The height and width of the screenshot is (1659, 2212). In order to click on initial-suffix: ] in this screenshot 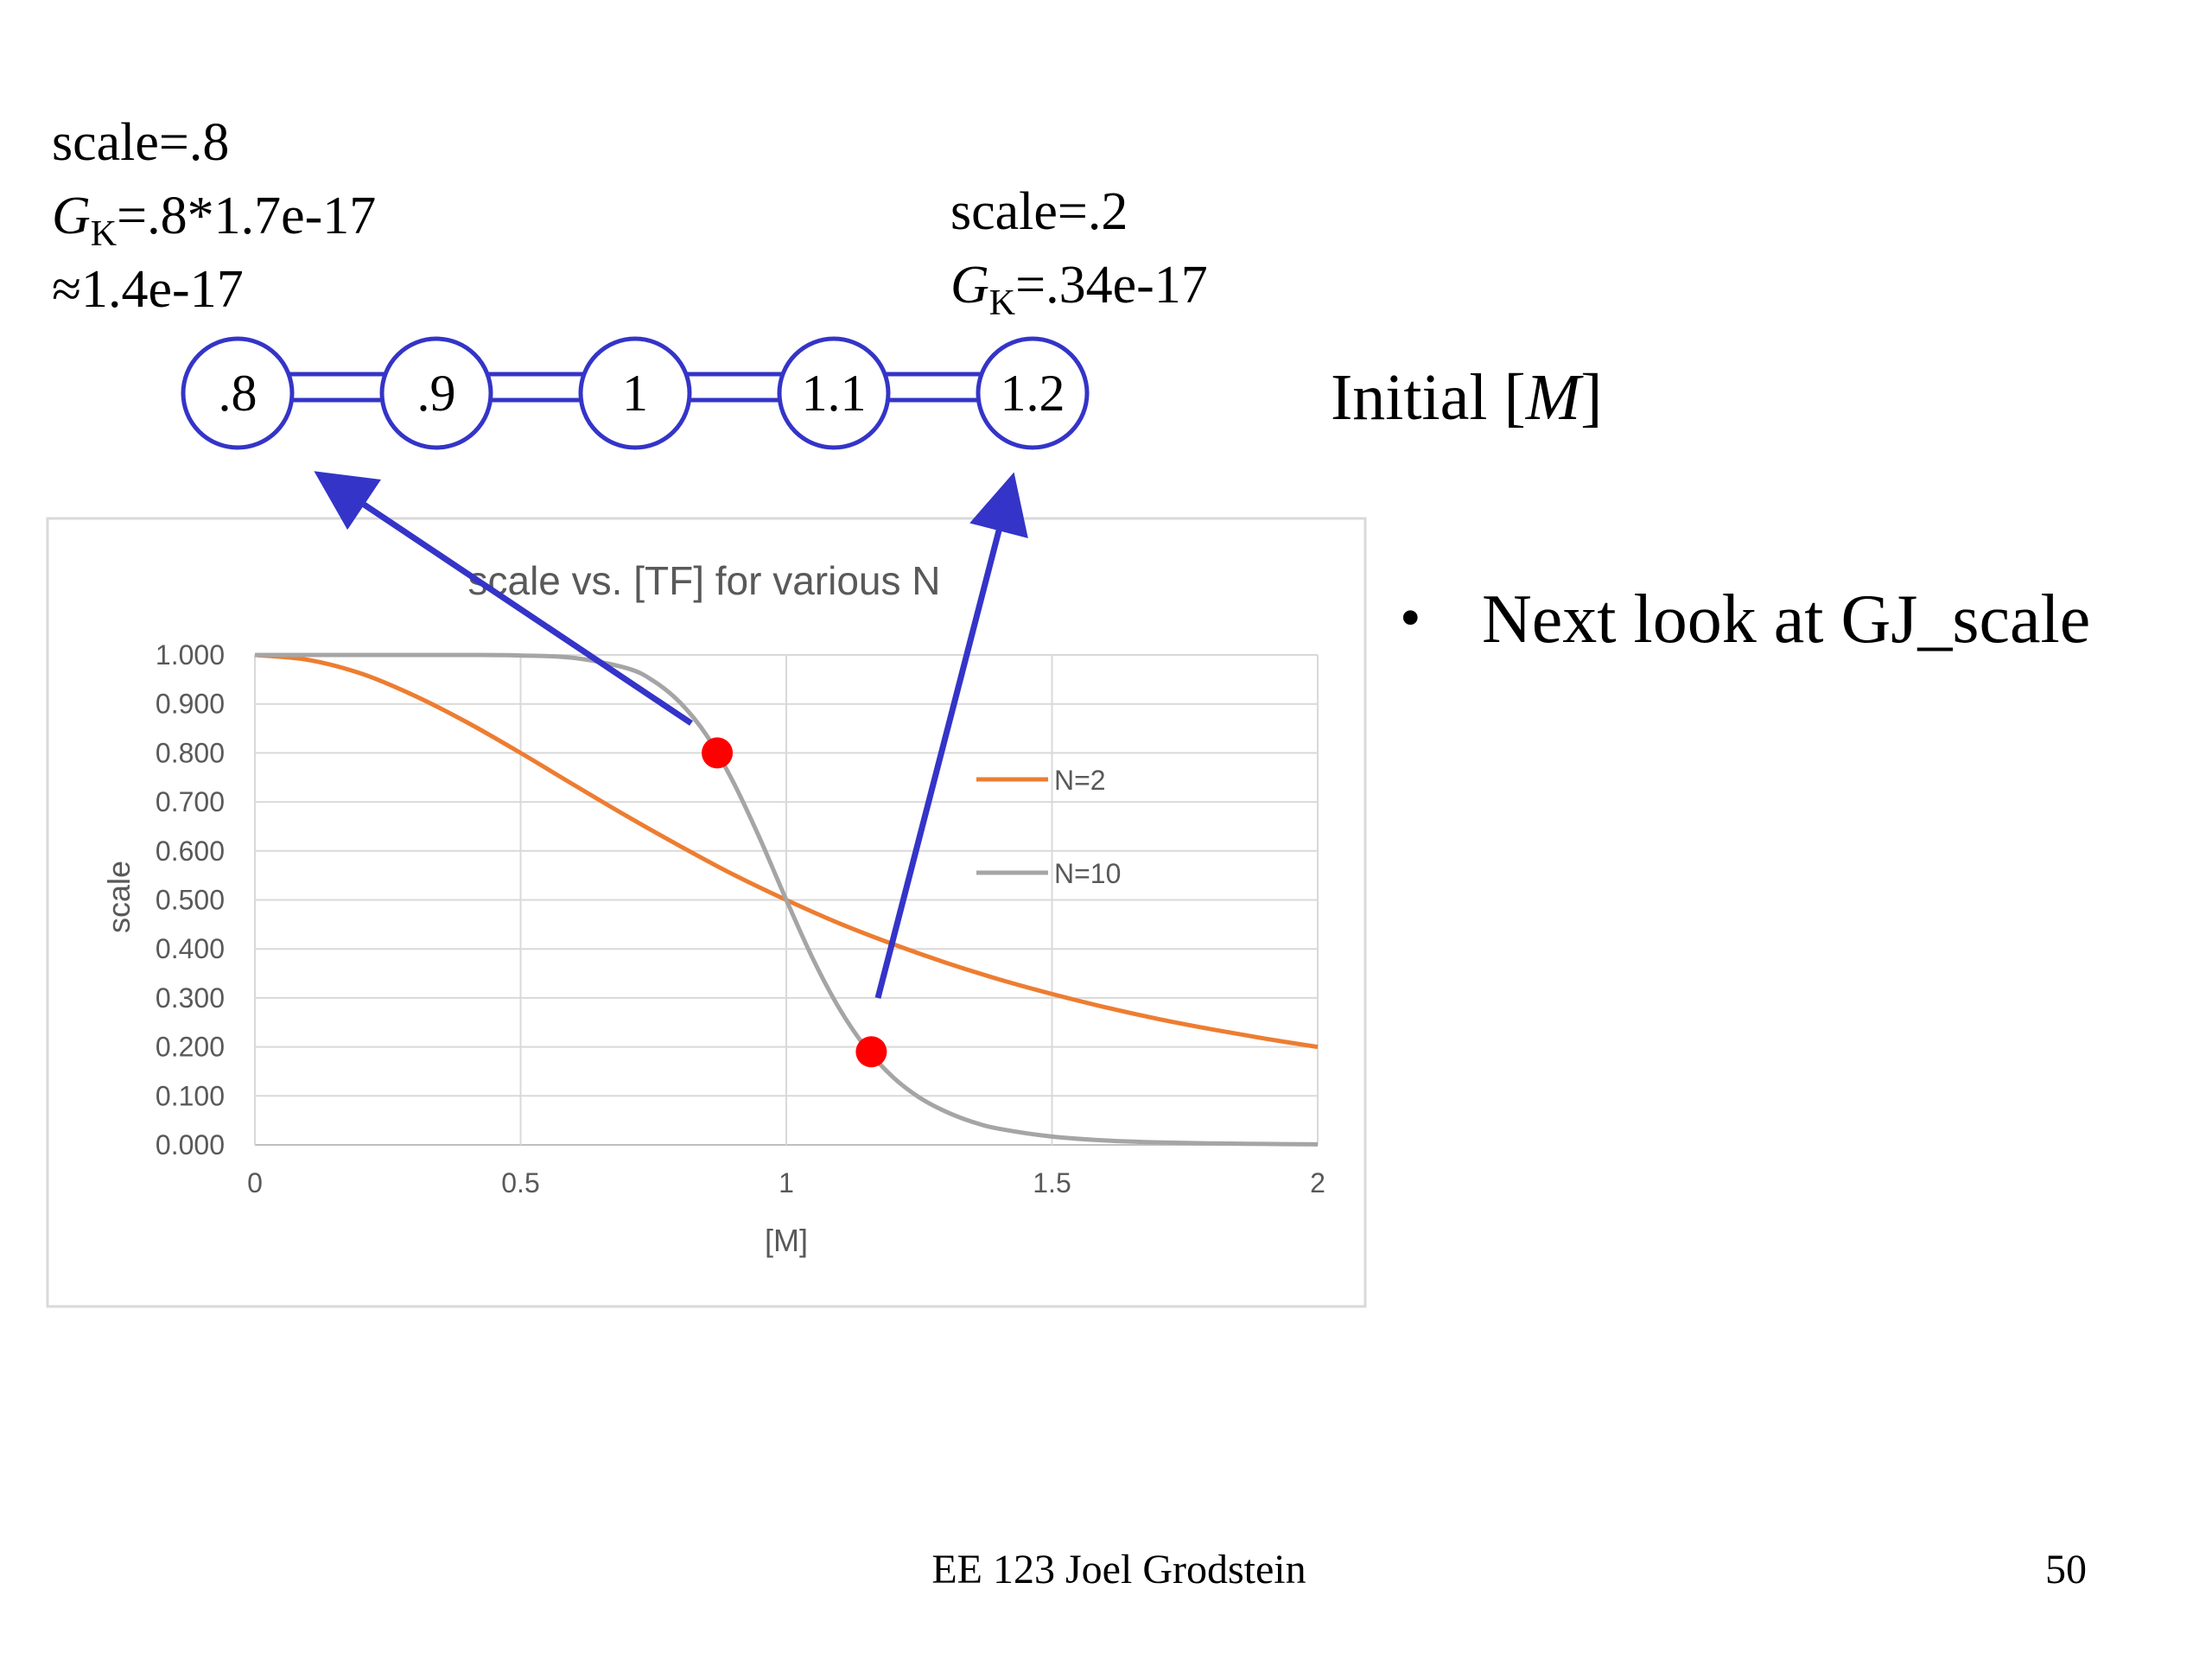, I will do `click(1591, 397)`.